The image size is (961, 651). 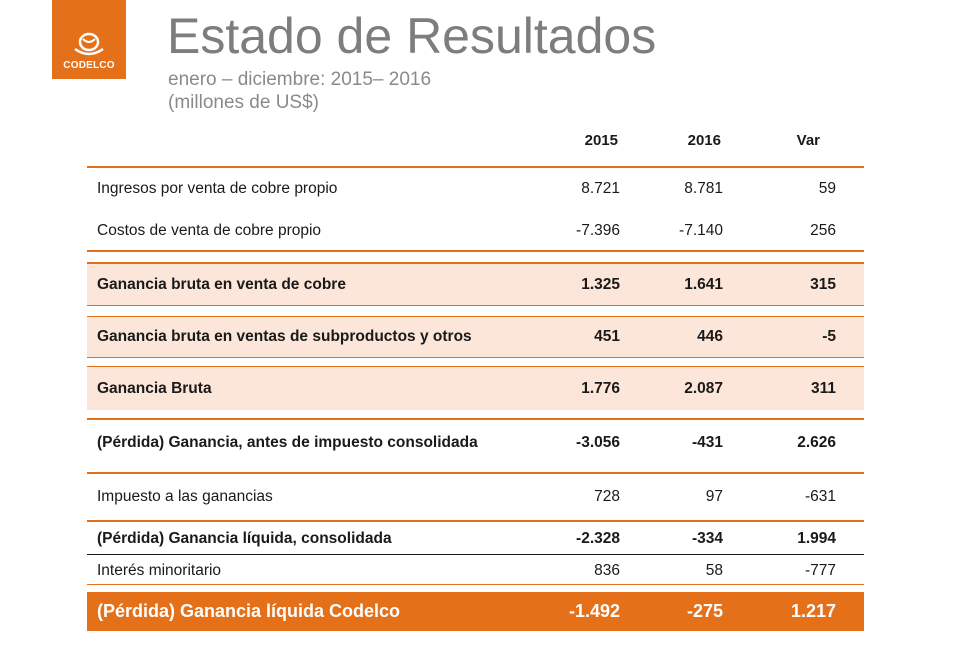 What do you see at coordinates (607, 496) in the screenshot?
I see `value-2015: 728` at bounding box center [607, 496].